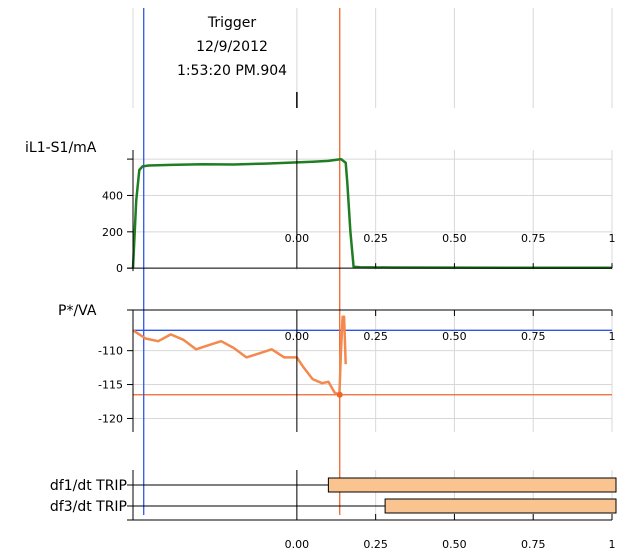 The height and width of the screenshot is (551, 624). I want to click on y-tick-label-power: -115, so click(110, 385).